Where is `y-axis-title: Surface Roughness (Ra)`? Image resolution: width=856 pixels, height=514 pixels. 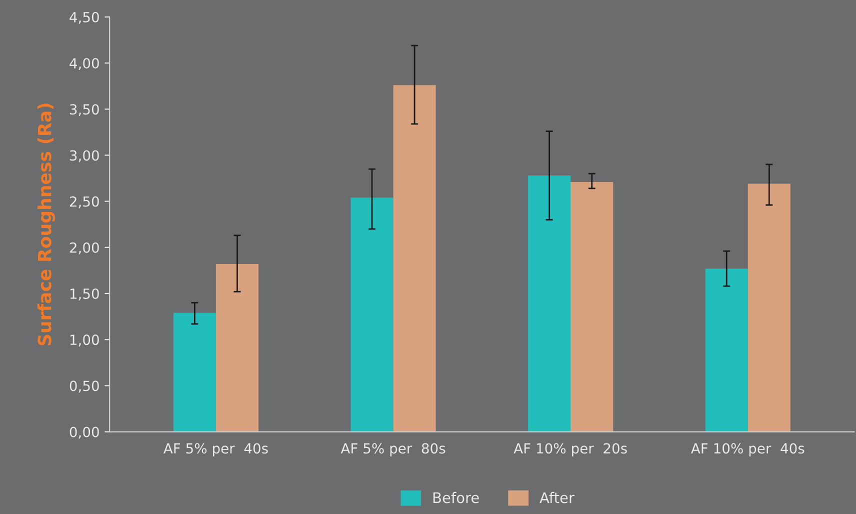
y-axis-title: Surface Roughness (Ra) is located at coordinates (46, 225).